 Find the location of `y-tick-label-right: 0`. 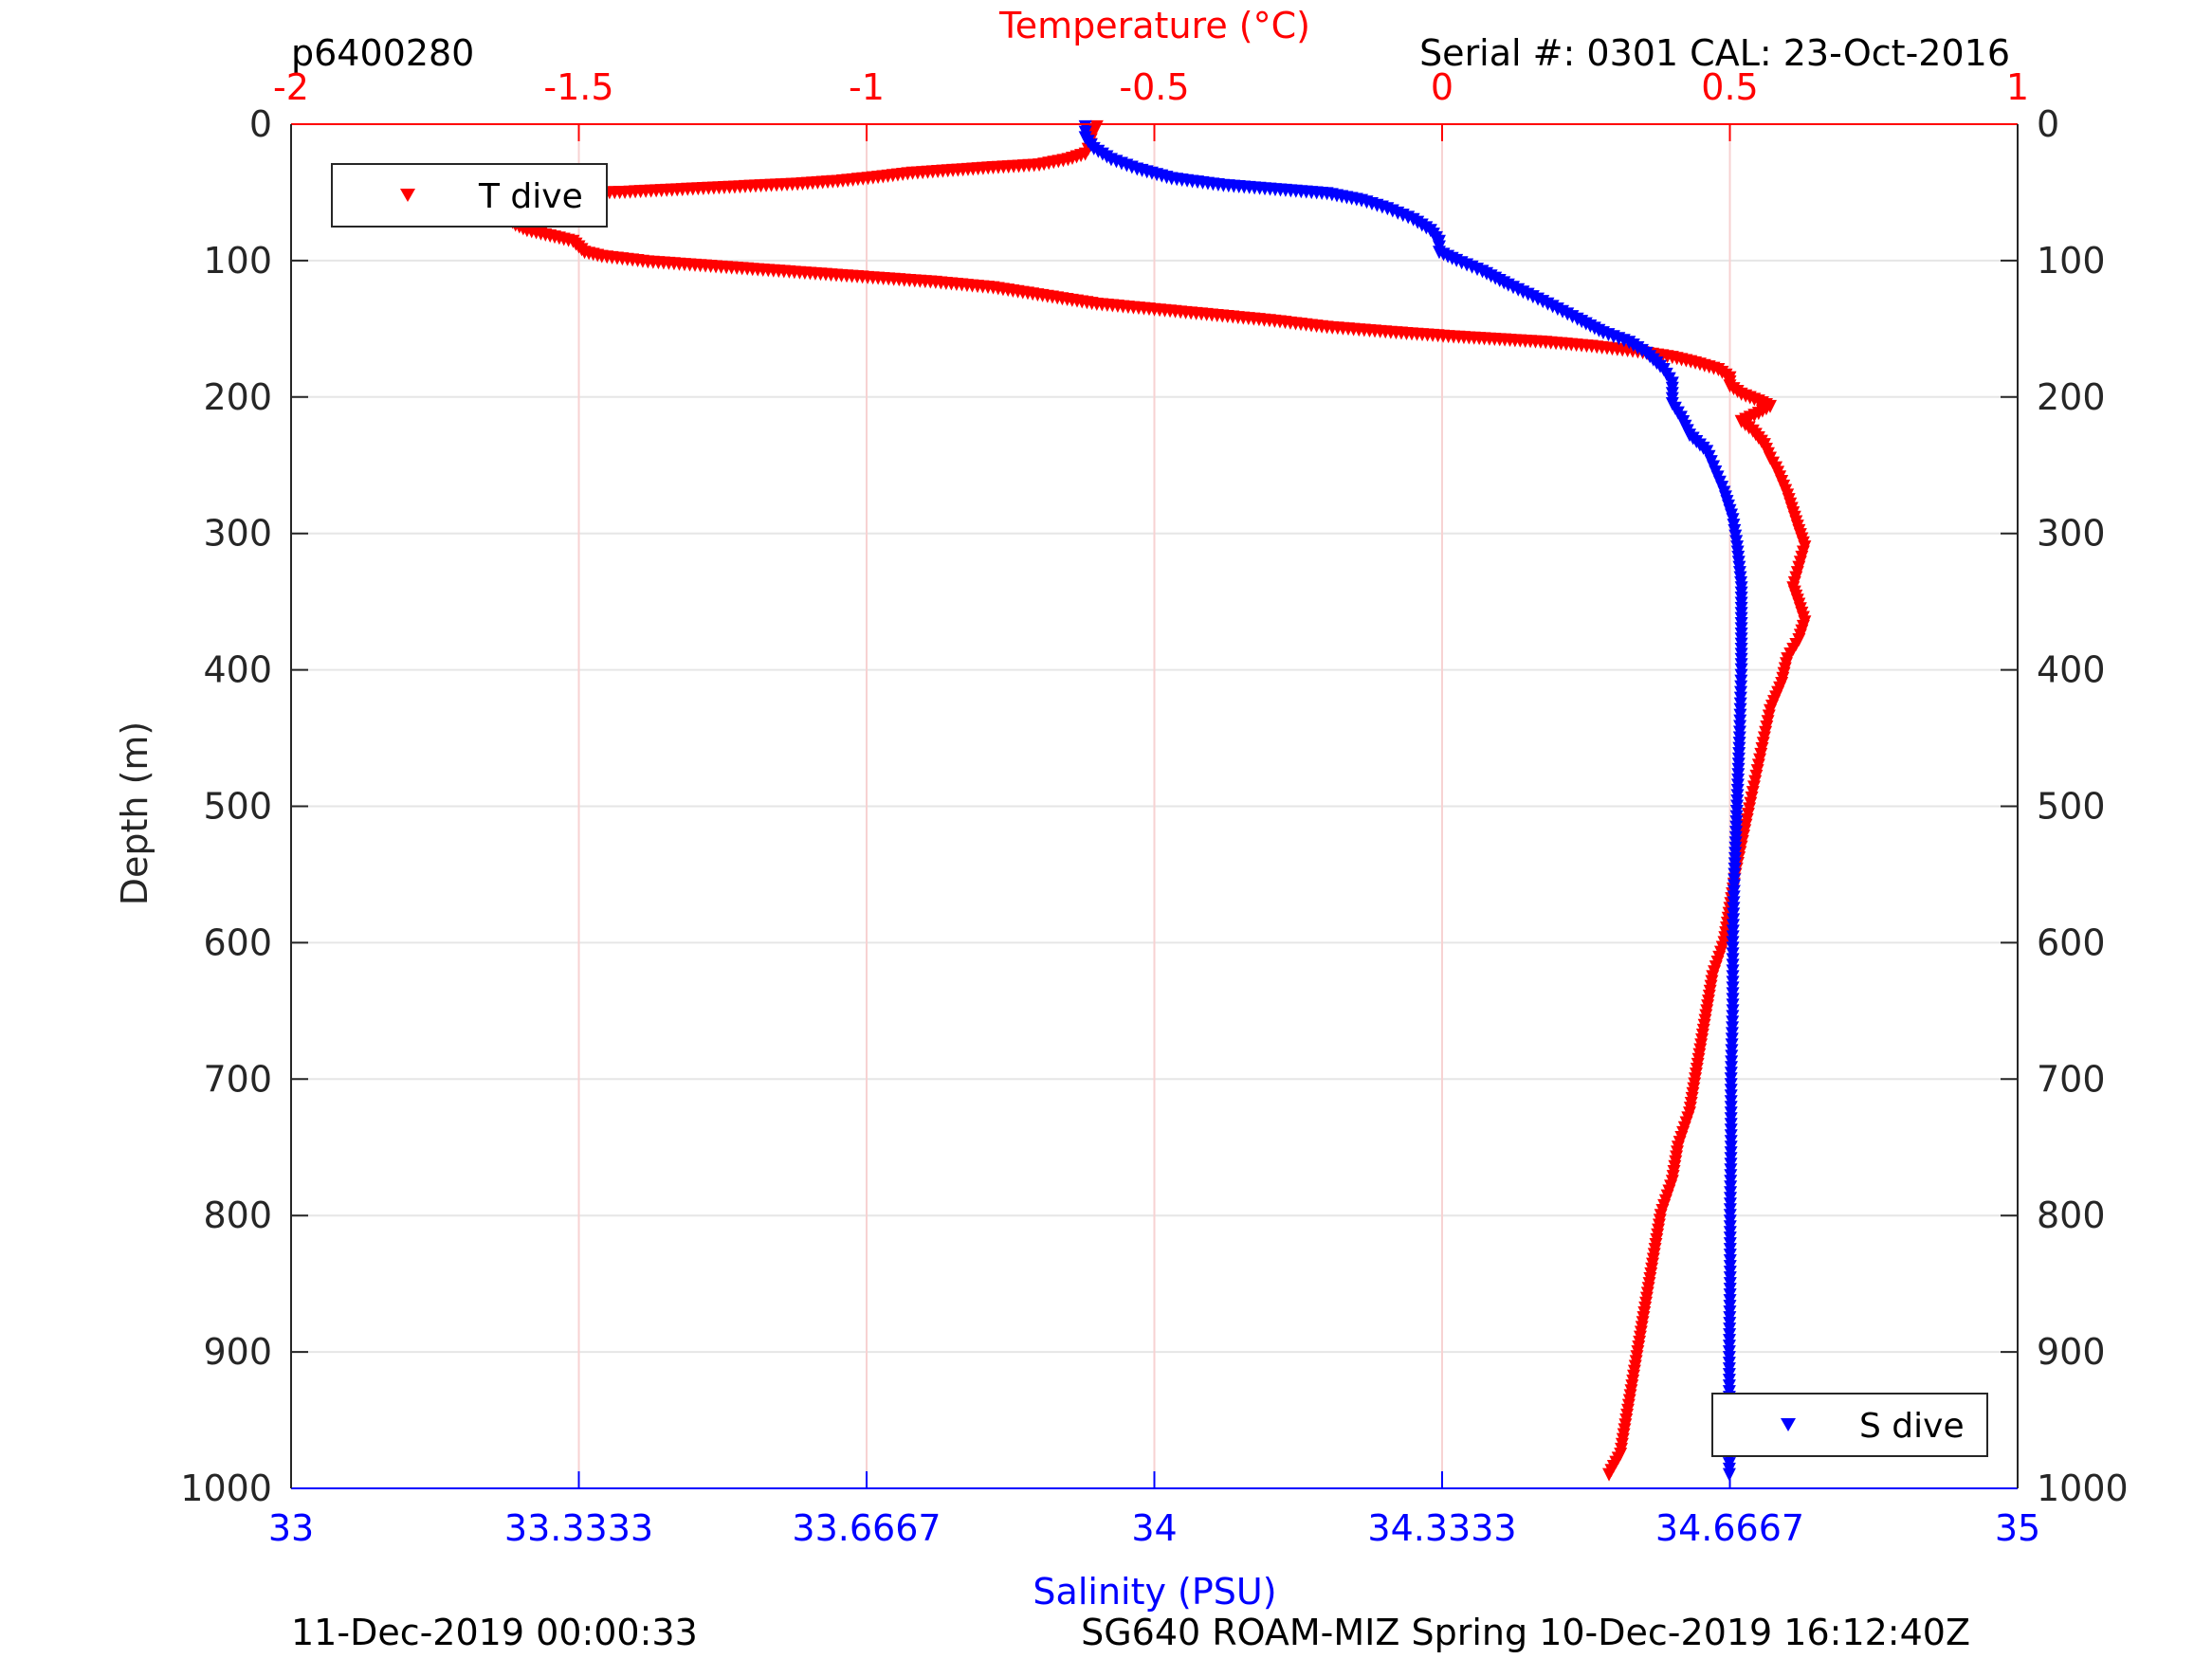

y-tick-label-right: 0 is located at coordinates (2048, 124).